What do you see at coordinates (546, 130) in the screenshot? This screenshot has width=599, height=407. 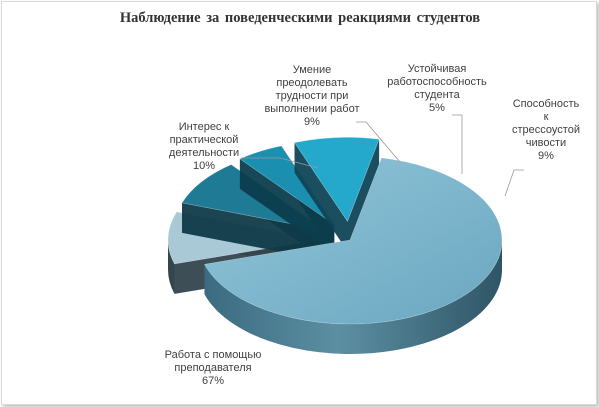 I see `data-label-stress-resistance: Способность к стрессоустой чивости 9%` at bounding box center [546, 130].